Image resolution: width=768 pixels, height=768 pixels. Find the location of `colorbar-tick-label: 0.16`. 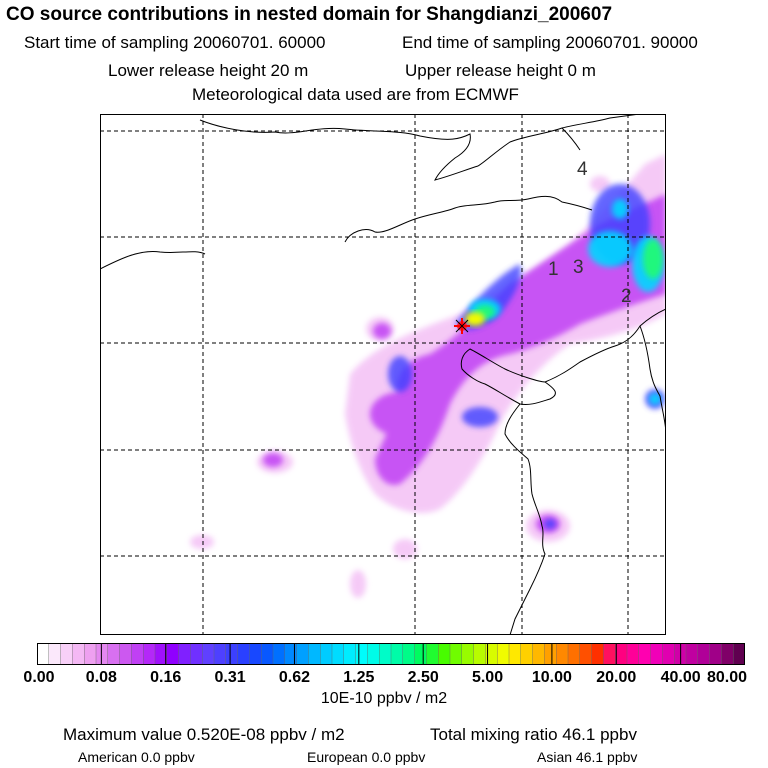

colorbar-tick-label: 0.16 is located at coordinates (166, 677).